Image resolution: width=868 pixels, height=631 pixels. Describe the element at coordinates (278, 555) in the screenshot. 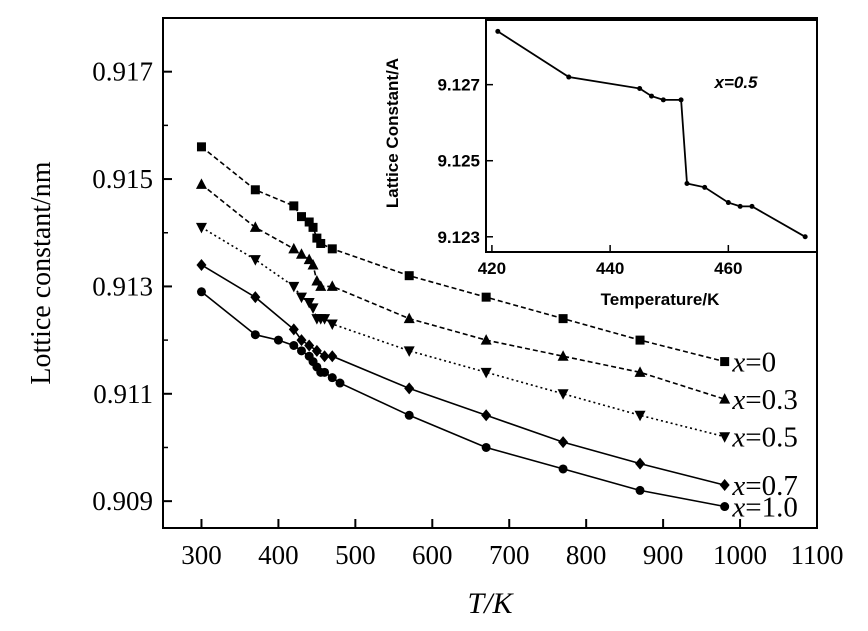

I see `x-tick-label: 400` at that location.